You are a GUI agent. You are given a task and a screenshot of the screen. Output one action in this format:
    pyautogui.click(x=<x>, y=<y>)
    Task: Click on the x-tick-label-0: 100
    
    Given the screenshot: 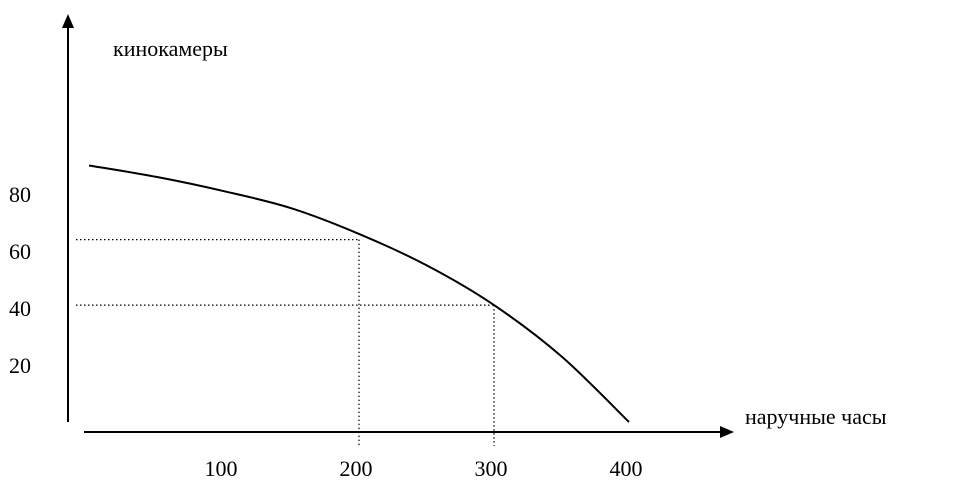 What is the action you would take?
    pyautogui.click(x=221, y=467)
    